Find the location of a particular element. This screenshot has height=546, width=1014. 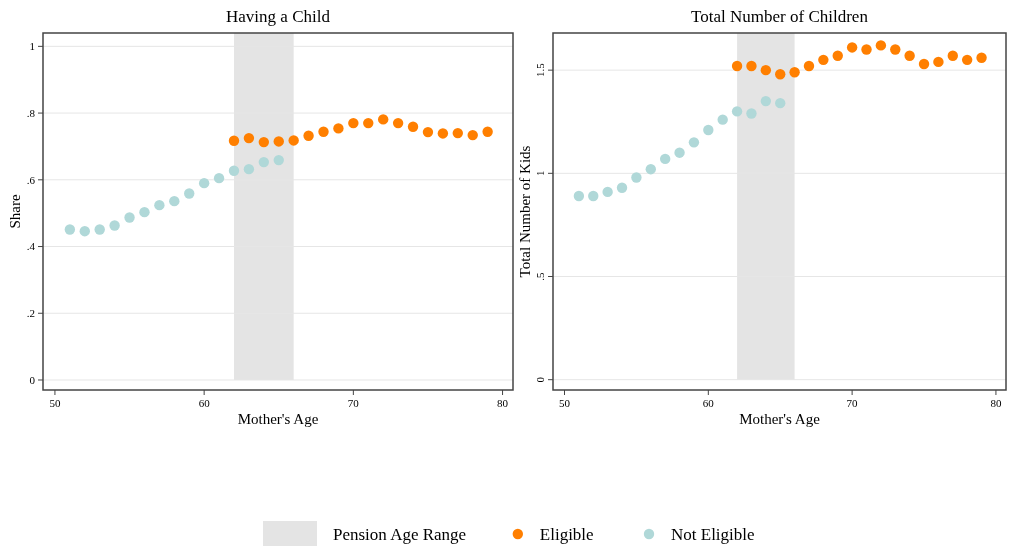

y-tick-label: 1.5 is located at coordinates (540, 70).